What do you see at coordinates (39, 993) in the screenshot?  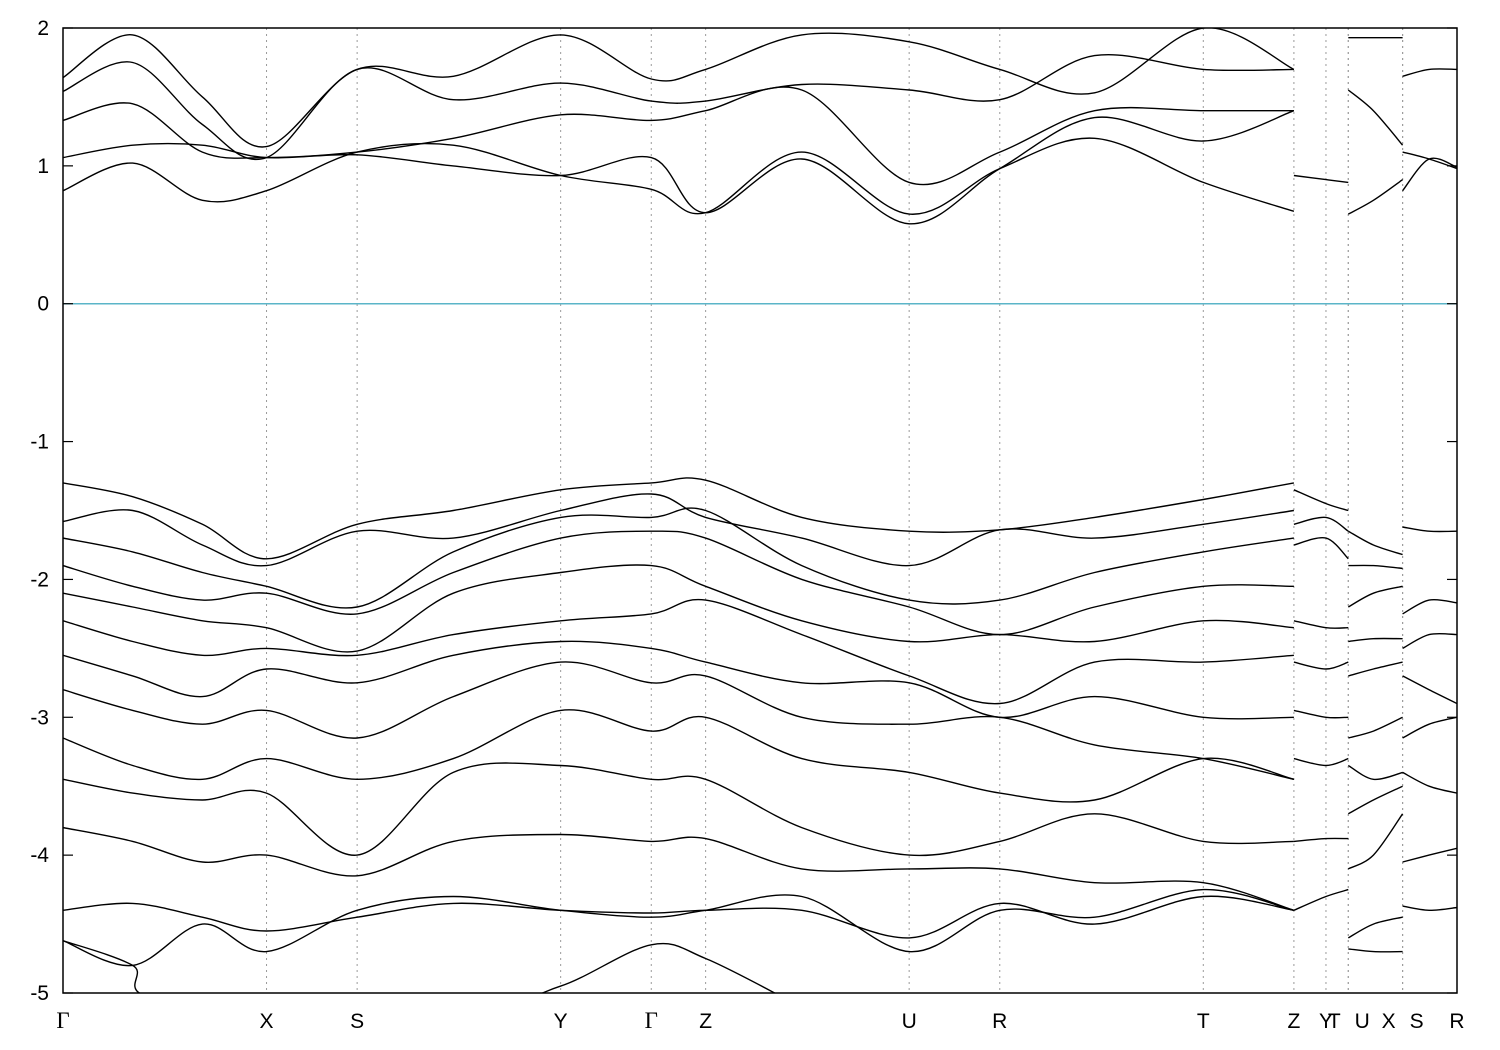 I see `ytick-label: -5` at bounding box center [39, 993].